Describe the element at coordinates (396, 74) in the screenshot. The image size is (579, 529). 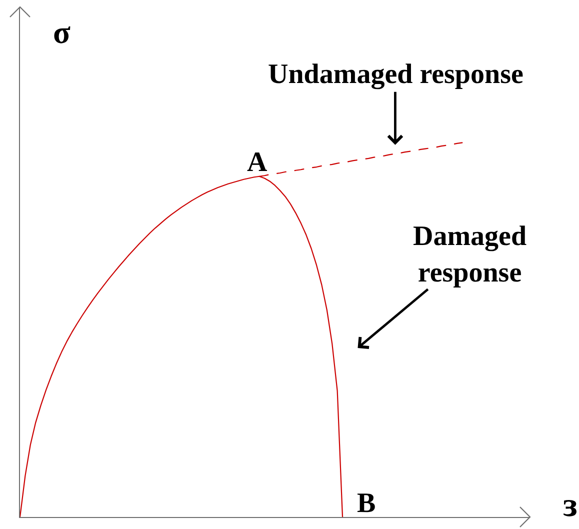
I see `text: Undamaged response` at that location.